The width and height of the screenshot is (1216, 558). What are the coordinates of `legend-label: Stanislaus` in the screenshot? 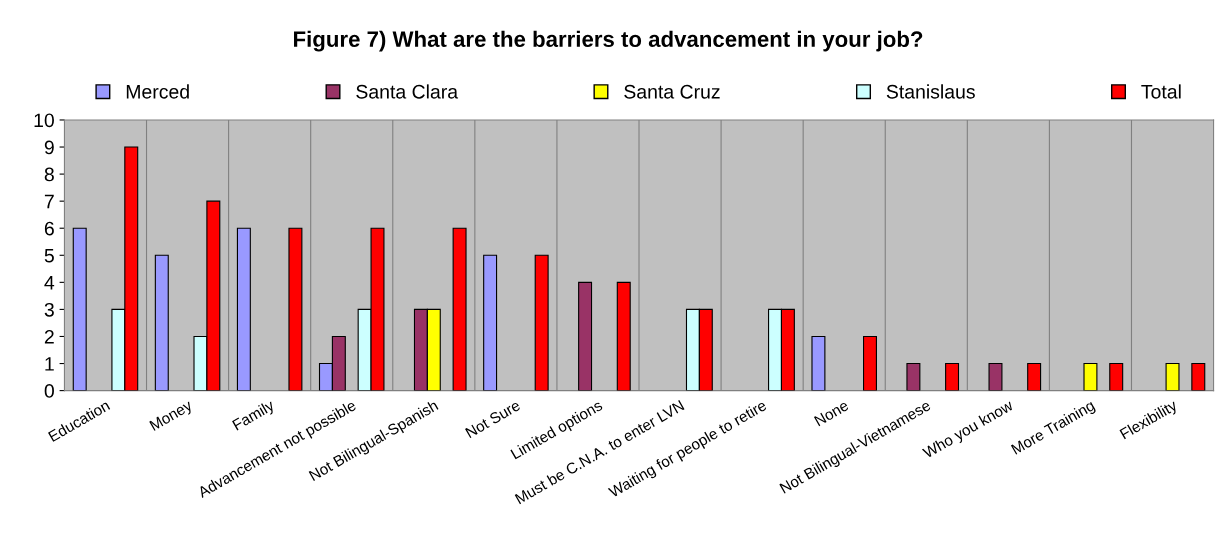 It's located at (930, 91).